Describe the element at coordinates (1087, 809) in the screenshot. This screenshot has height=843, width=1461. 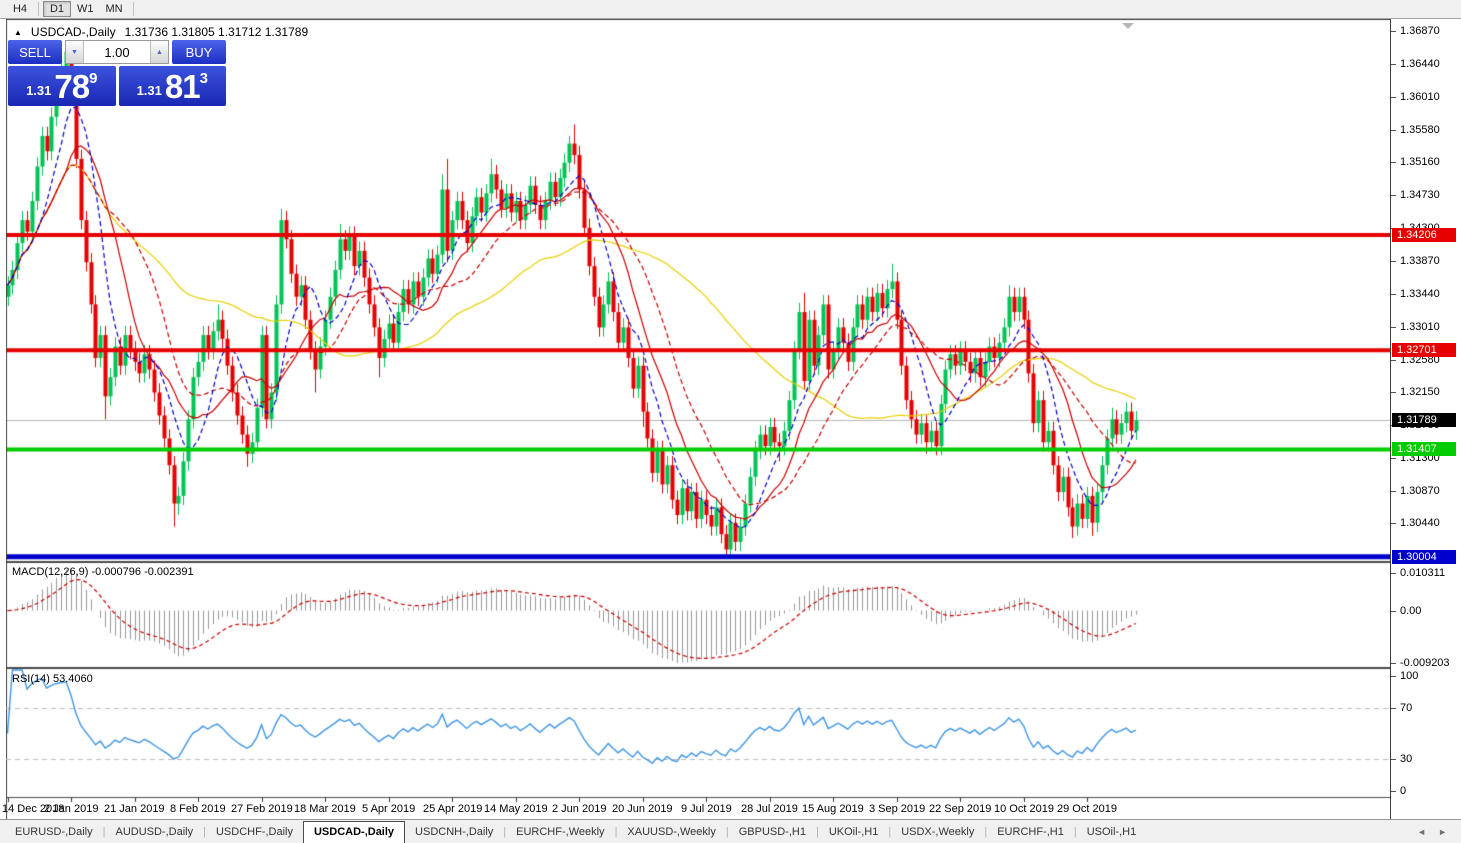
I see `date-tick-label: 29 Oct 2019` at that location.